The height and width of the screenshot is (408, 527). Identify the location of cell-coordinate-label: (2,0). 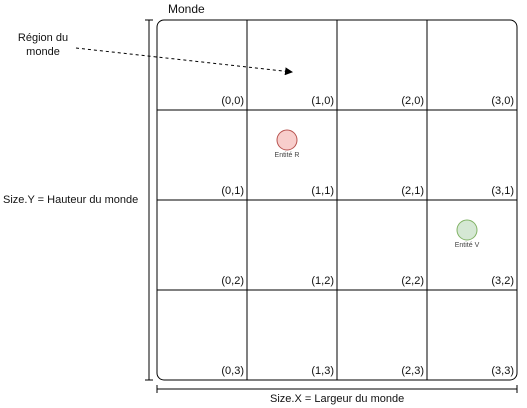
(412, 101).